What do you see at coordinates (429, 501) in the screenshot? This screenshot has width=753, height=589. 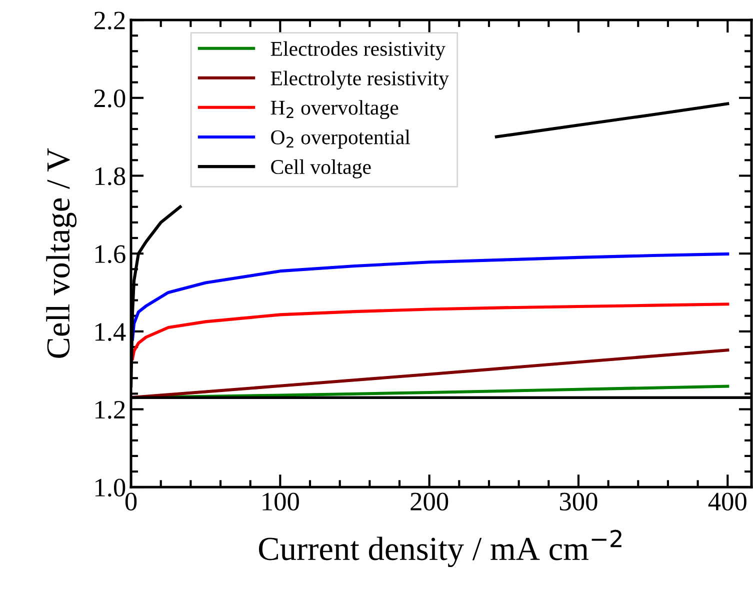 I see `x-tick-label: 200` at bounding box center [429, 501].